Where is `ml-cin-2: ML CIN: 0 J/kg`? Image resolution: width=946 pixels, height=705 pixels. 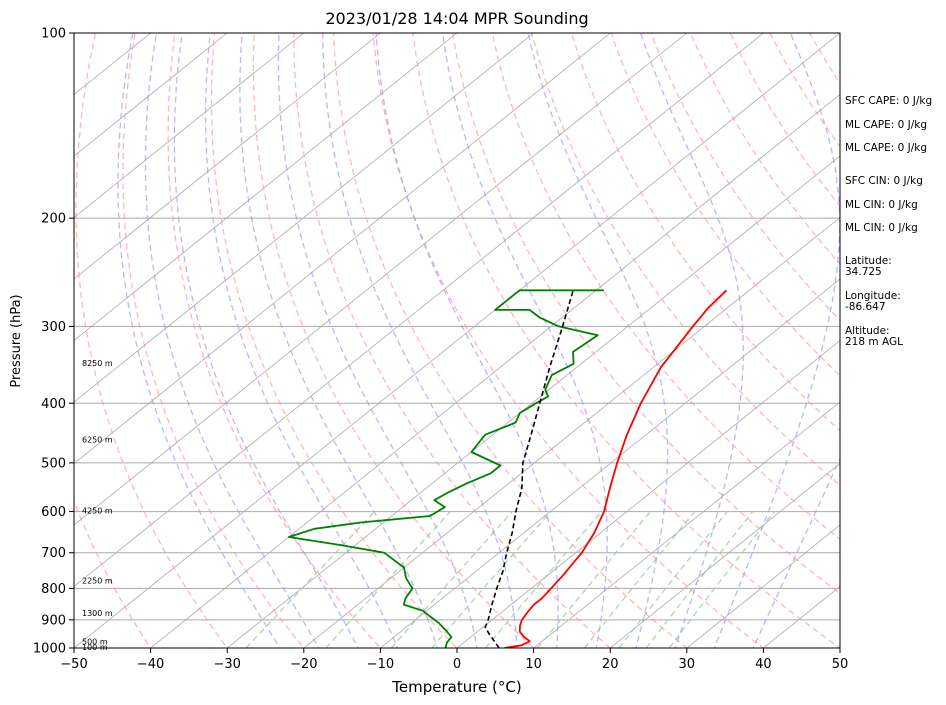 ml-cin-2: ML CIN: 0 J/kg is located at coordinates (881, 228).